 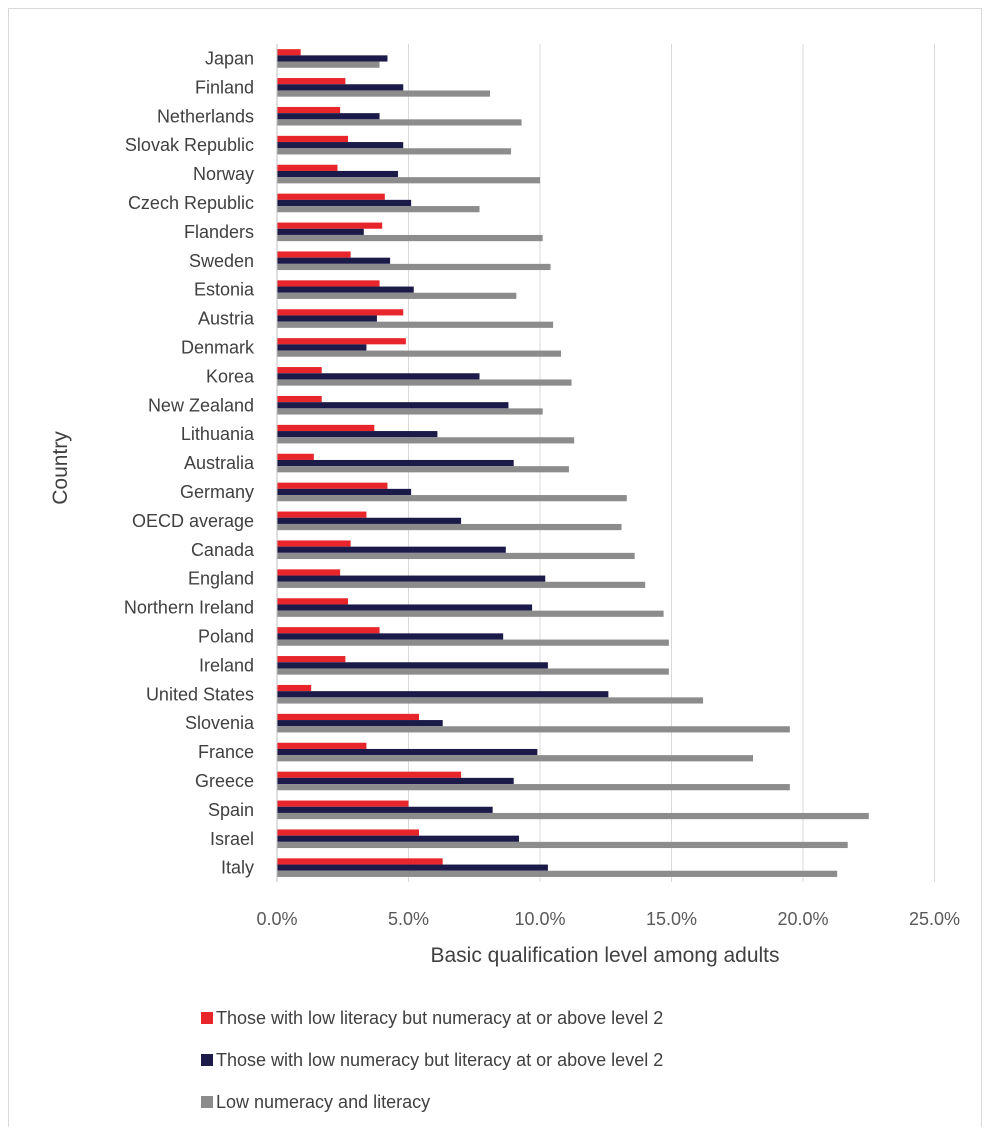 What do you see at coordinates (330, 225) in the screenshot?
I see `bar-red-flanders` at bounding box center [330, 225].